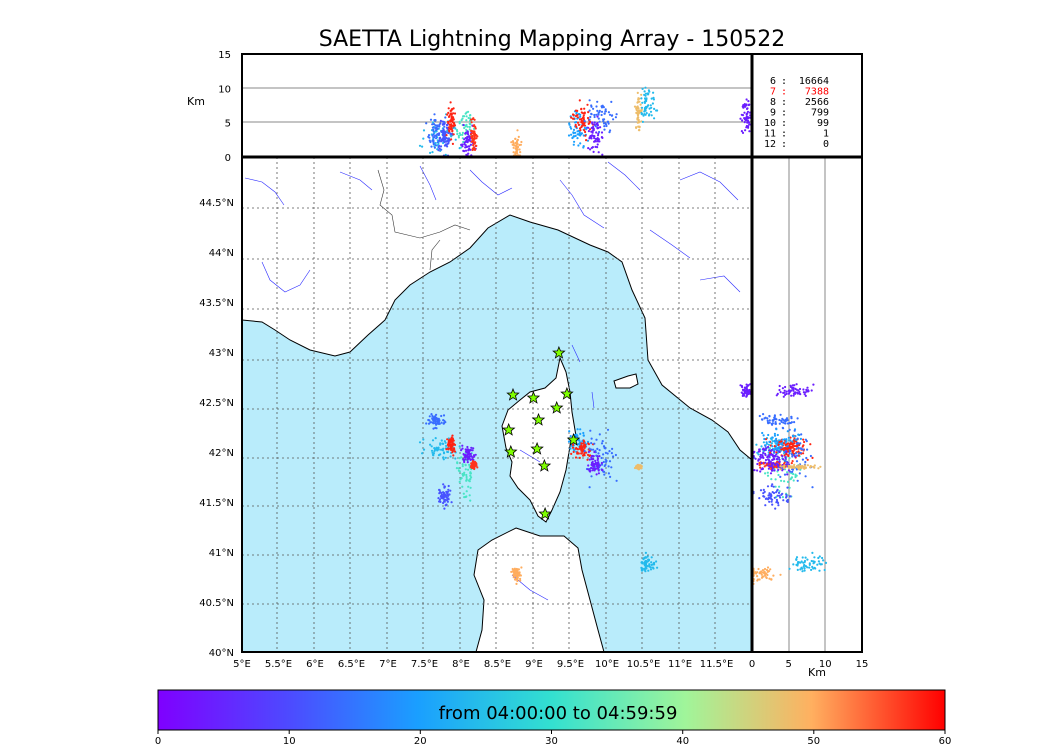  I want to click on table-stations: 9, so click(773, 113).